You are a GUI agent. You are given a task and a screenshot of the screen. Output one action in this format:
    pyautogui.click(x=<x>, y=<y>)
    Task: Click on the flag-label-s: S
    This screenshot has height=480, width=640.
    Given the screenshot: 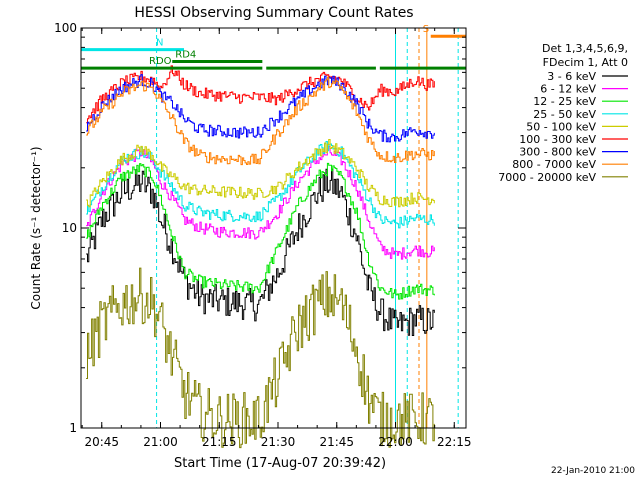 What is the action you would take?
    pyautogui.click(x=426, y=29)
    